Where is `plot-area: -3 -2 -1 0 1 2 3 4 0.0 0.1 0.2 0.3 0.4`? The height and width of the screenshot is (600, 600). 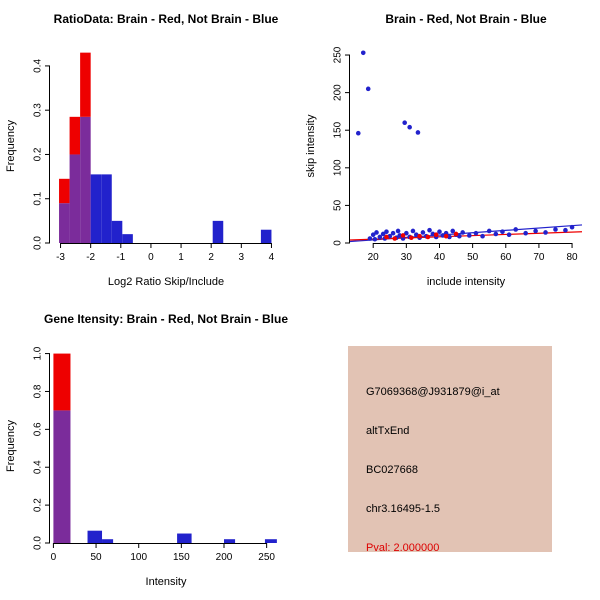 plot-area: -3 -2 -1 0 1 2 3 4 0.0 0.1 0.2 0.3 0.4 is located at coordinates (154, 157).